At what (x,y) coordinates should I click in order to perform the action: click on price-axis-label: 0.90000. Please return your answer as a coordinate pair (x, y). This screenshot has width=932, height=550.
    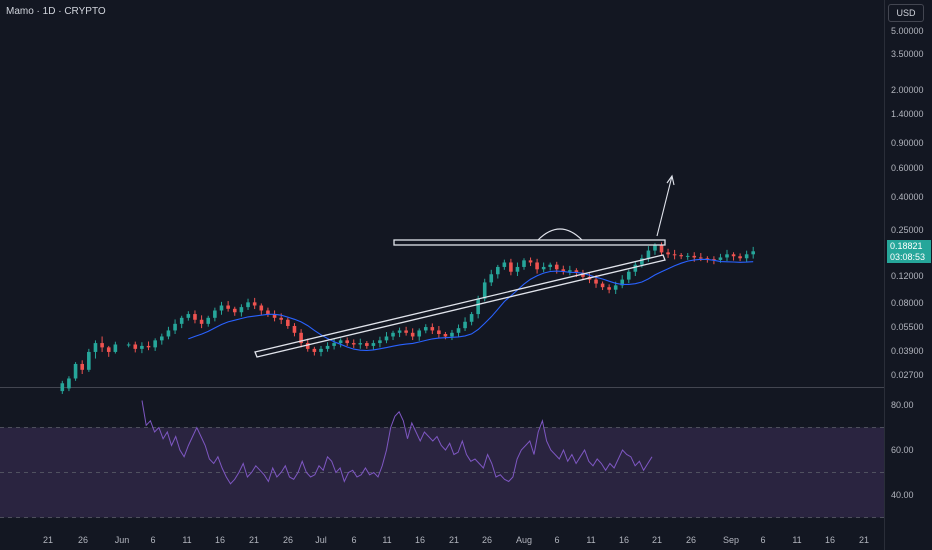
    Looking at the image, I should click on (907, 143).